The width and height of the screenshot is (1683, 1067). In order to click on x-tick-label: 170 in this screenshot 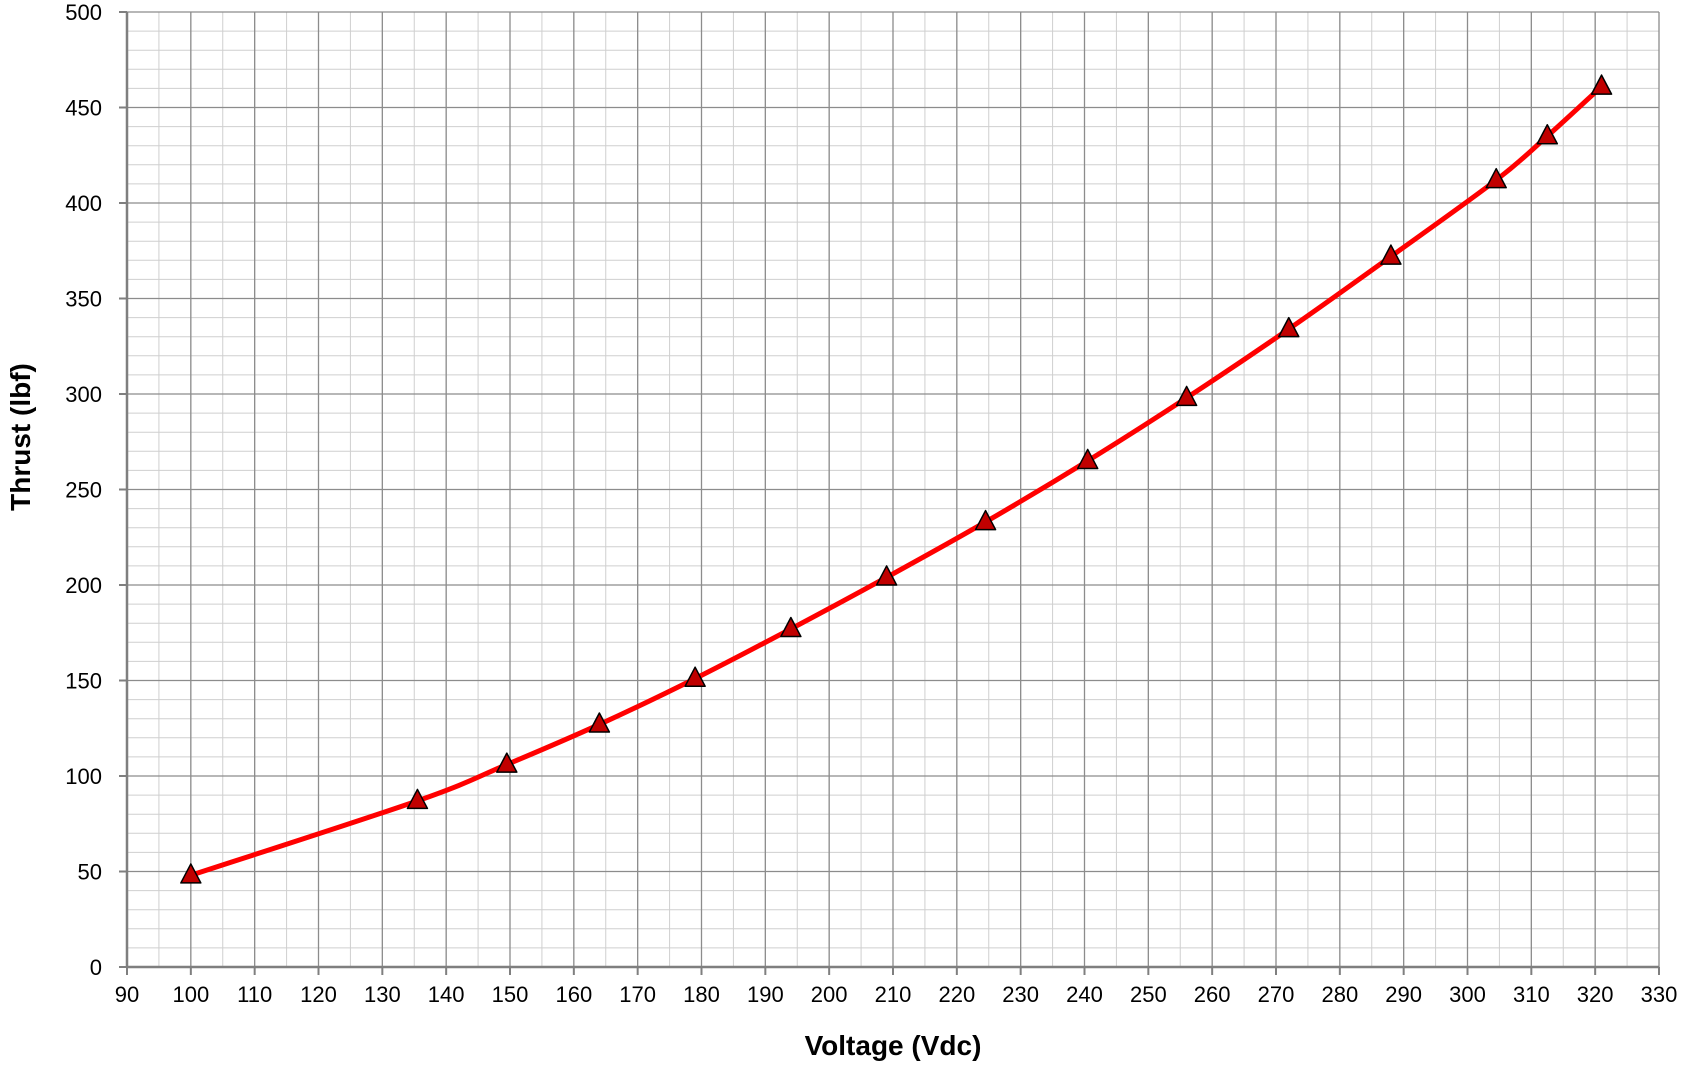, I will do `click(637, 994)`.